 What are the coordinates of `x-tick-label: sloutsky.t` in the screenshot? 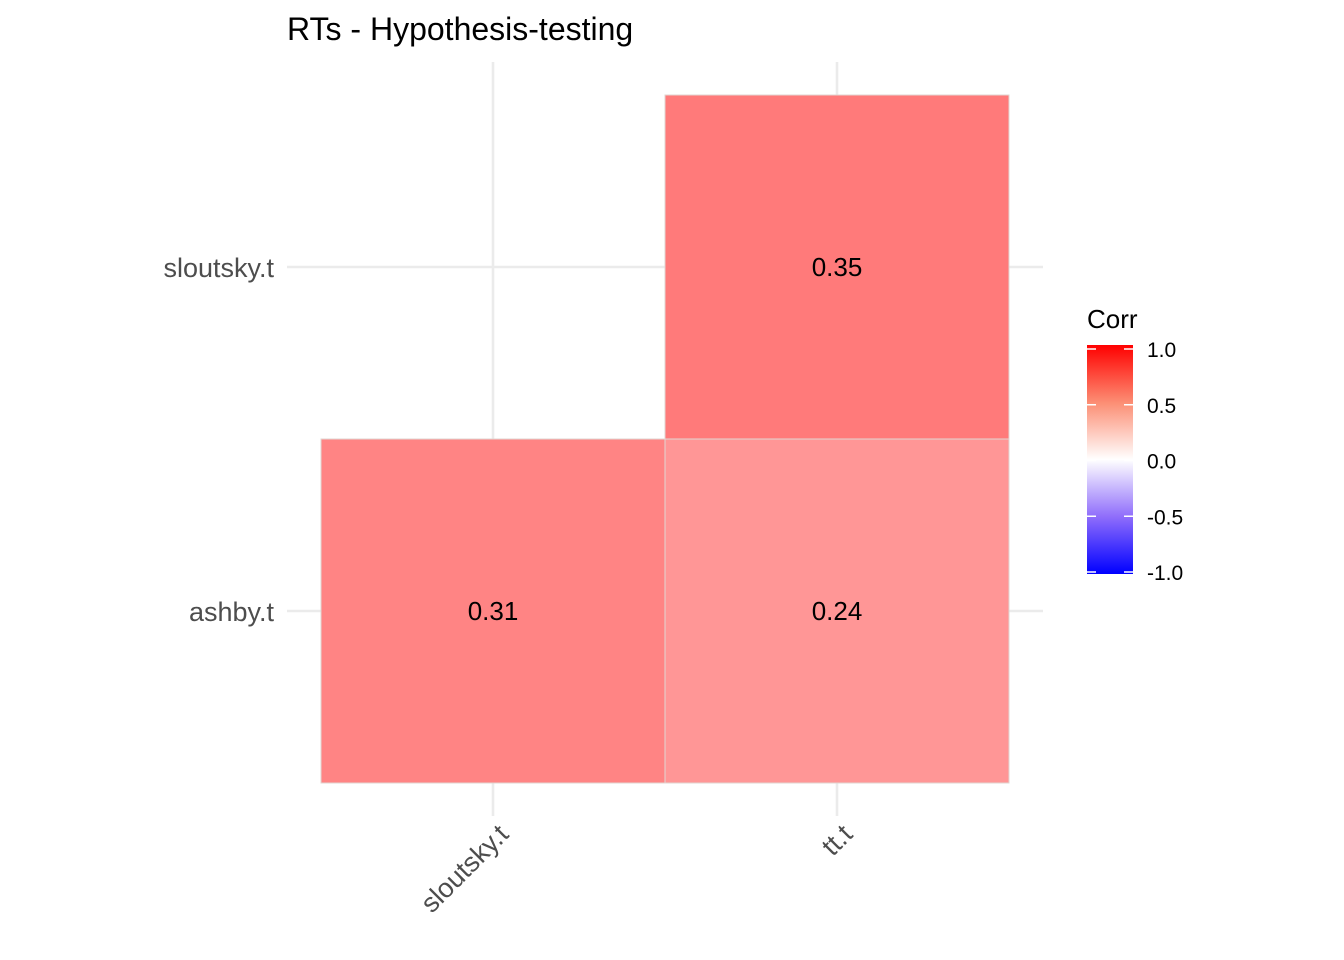 It's located at (465, 869).